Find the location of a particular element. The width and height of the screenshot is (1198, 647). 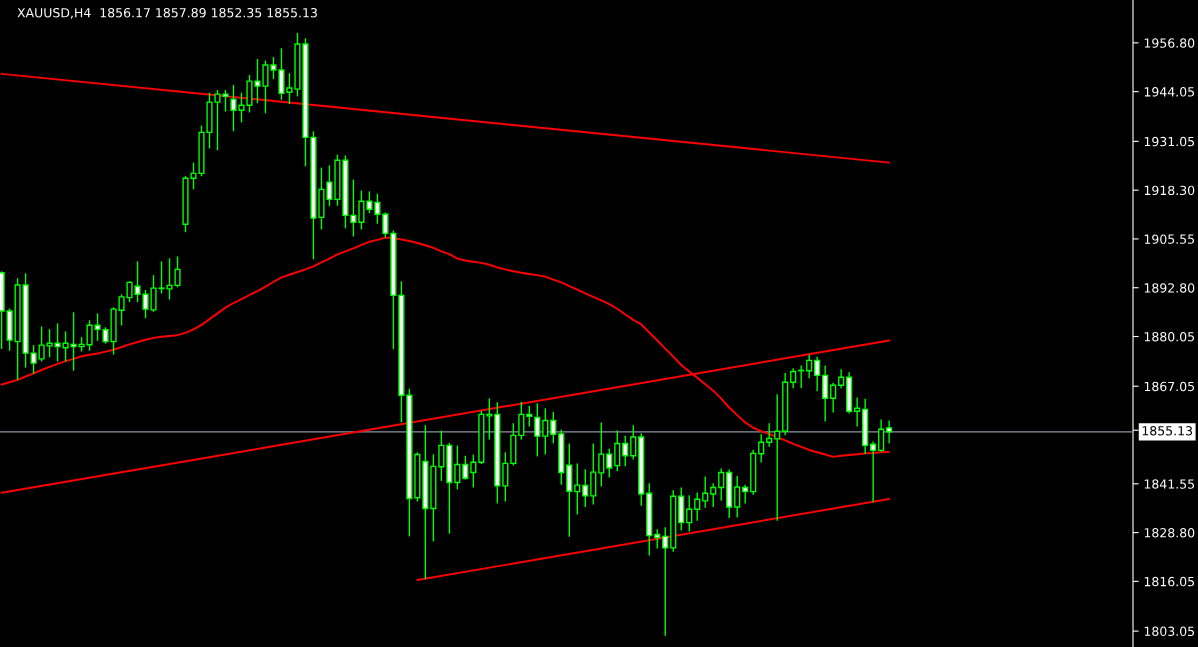

text: XAUUSD,H4 1856.17 1857.89 1852.35 1855.13 is located at coordinates (167, 13).